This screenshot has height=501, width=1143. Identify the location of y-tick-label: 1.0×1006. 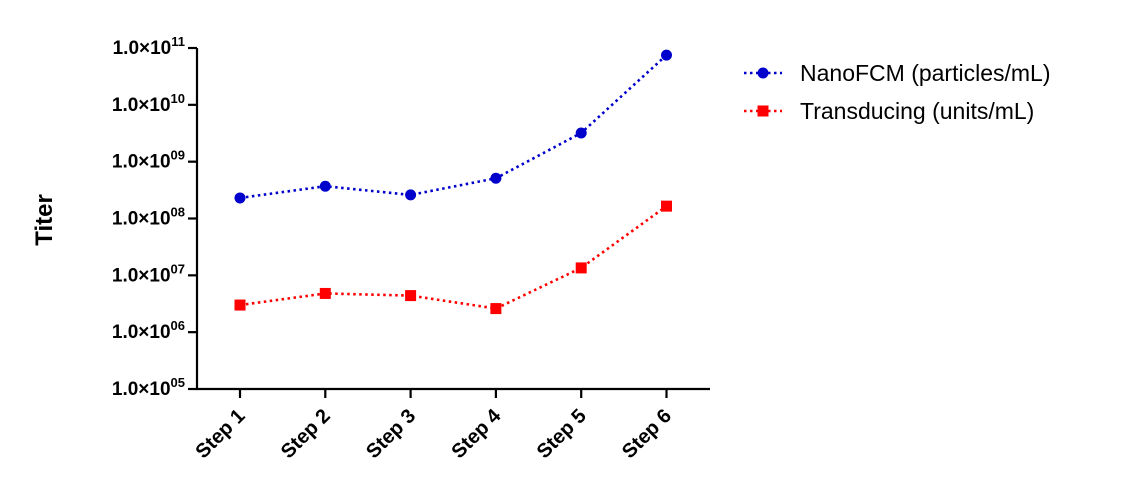
(148, 330).